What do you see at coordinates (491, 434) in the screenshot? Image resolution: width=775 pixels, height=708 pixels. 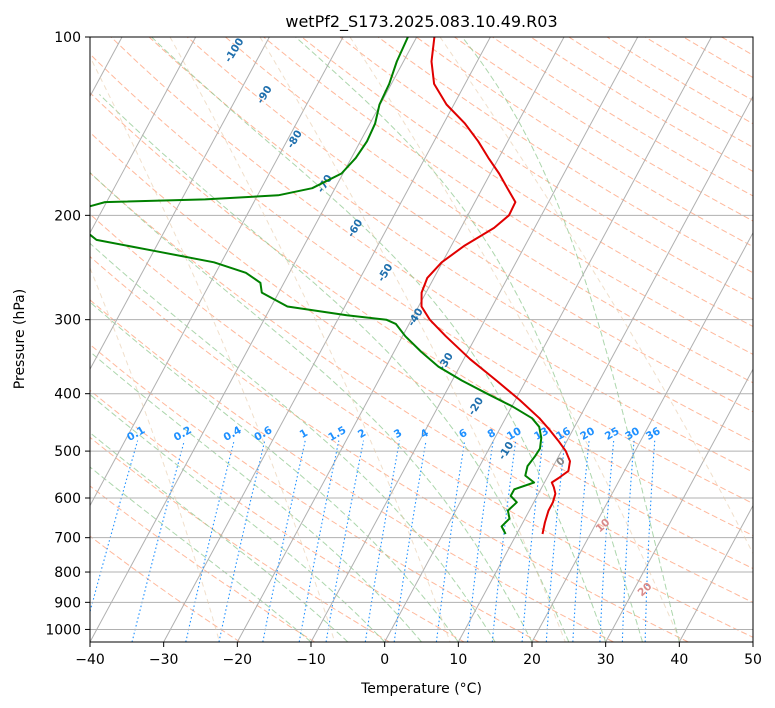 I see `mixing-ratio-label: 8` at bounding box center [491, 434].